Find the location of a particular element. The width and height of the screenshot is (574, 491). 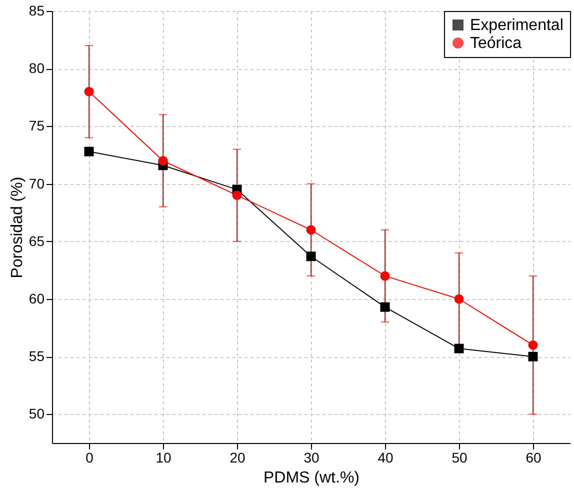

y-tick-label: 75 is located at coordinates (36, 126).